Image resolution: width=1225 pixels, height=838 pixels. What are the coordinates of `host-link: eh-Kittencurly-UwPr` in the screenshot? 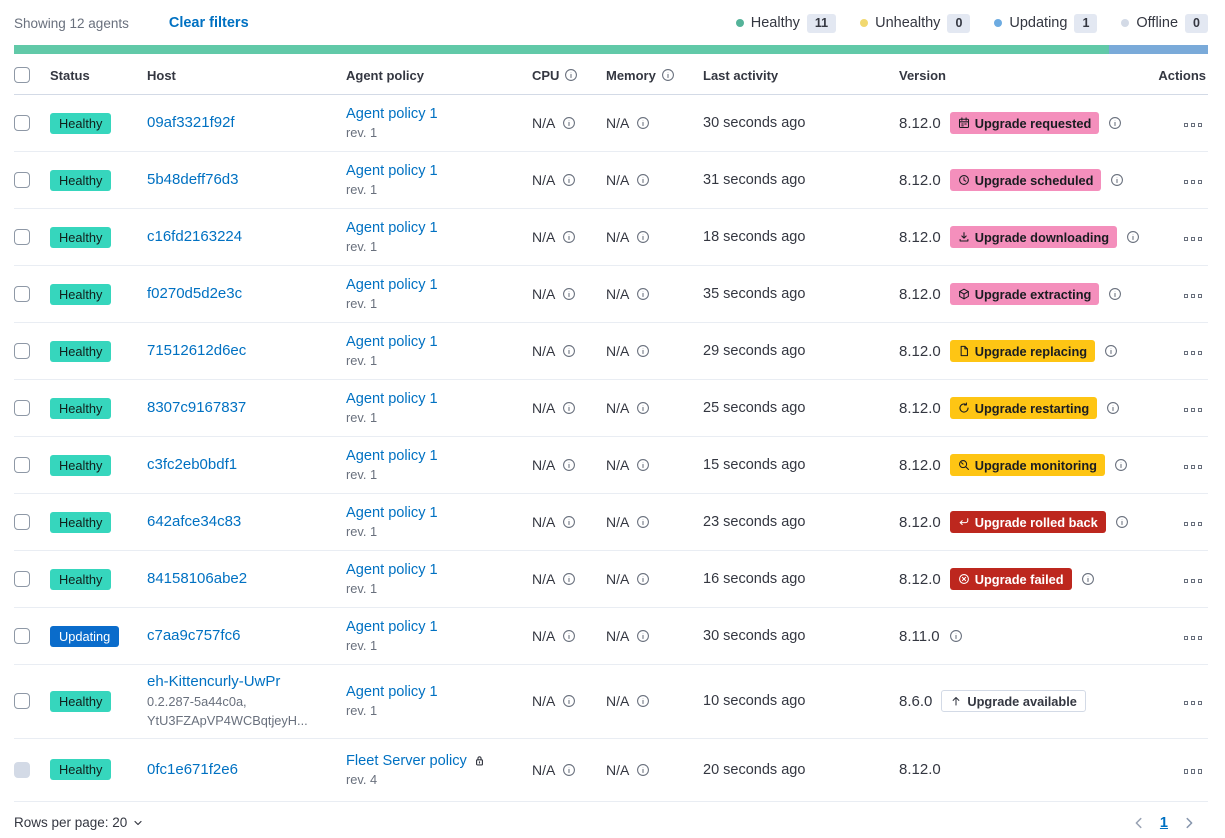 It's located at (214, 681).